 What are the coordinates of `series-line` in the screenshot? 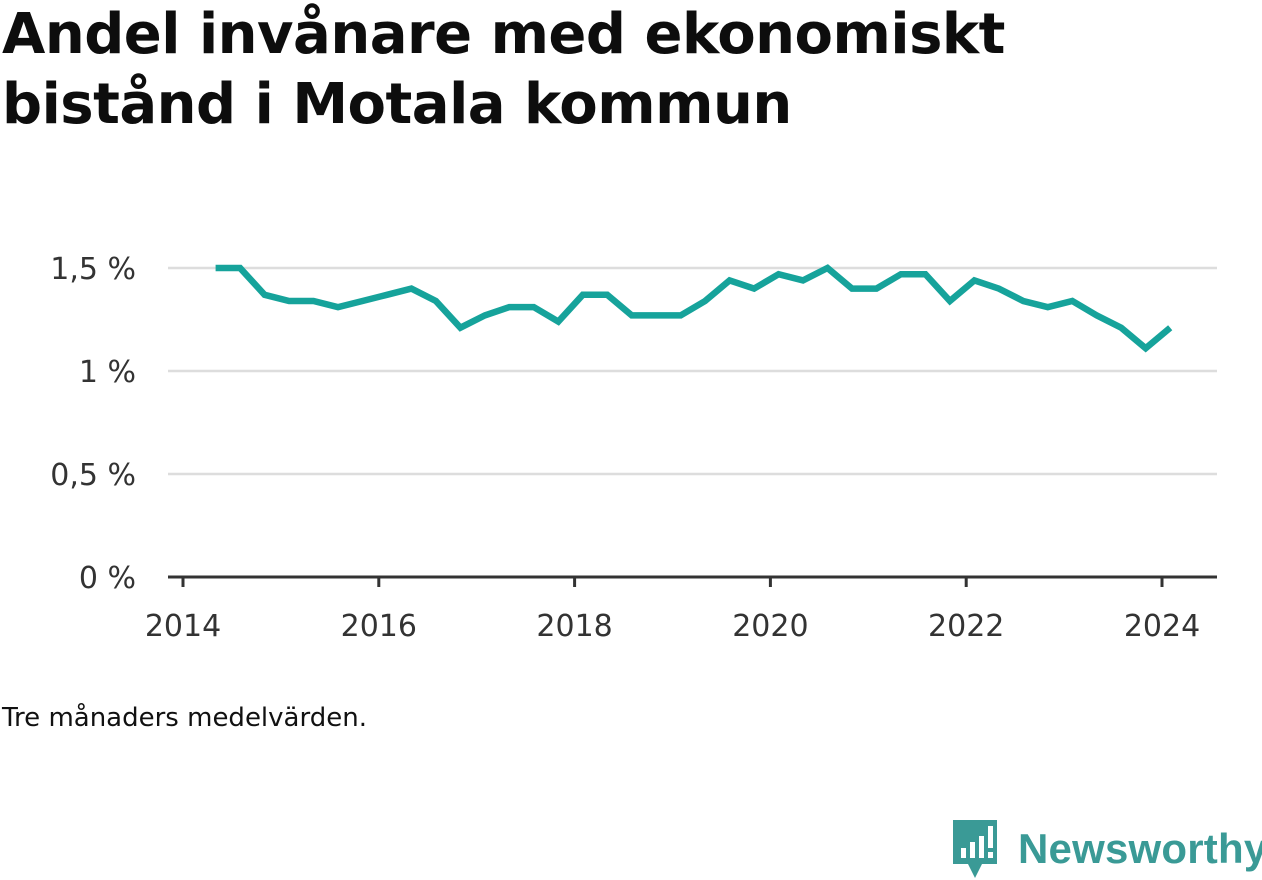 It's located at (693, 308).